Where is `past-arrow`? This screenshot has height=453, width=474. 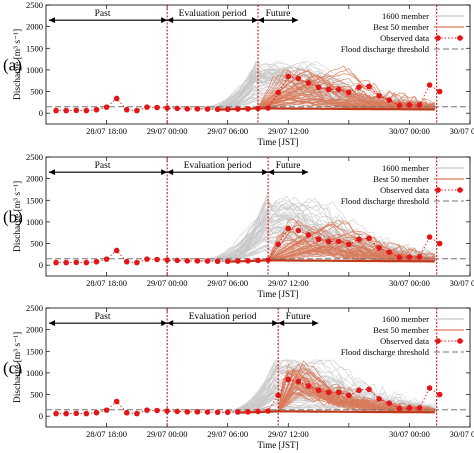
past-arrow is located at coordinates (108, 323).